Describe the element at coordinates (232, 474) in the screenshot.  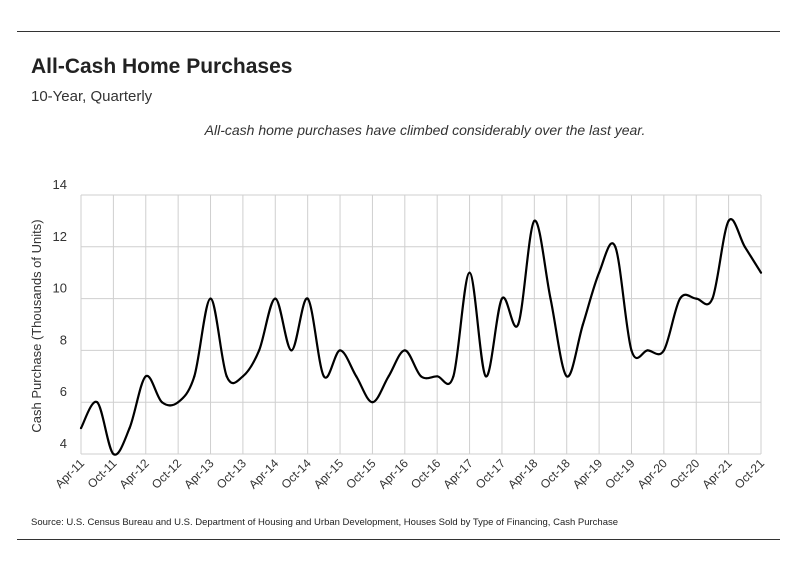
I see `x-tick-label: Oct-13` at that location.